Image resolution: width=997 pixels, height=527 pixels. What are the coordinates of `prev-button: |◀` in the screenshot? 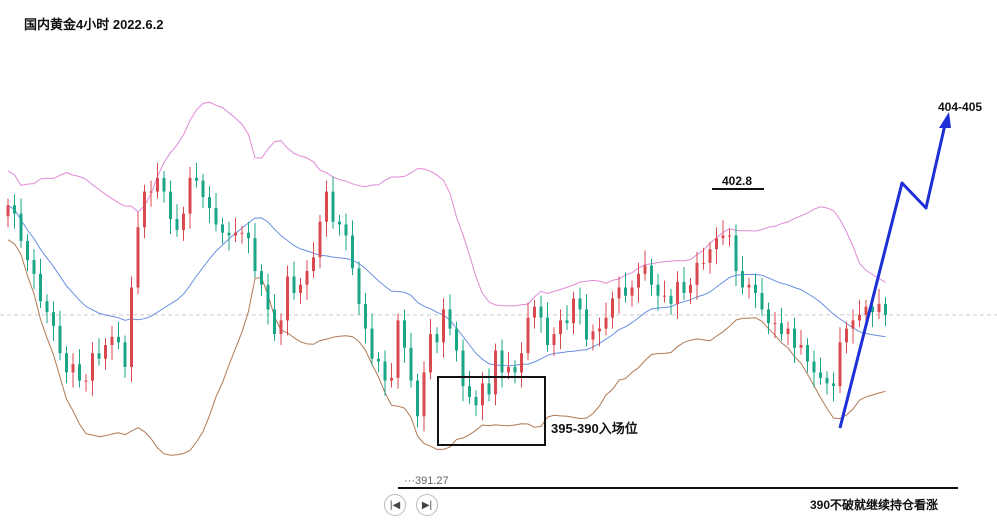 It's located at (395, 505).